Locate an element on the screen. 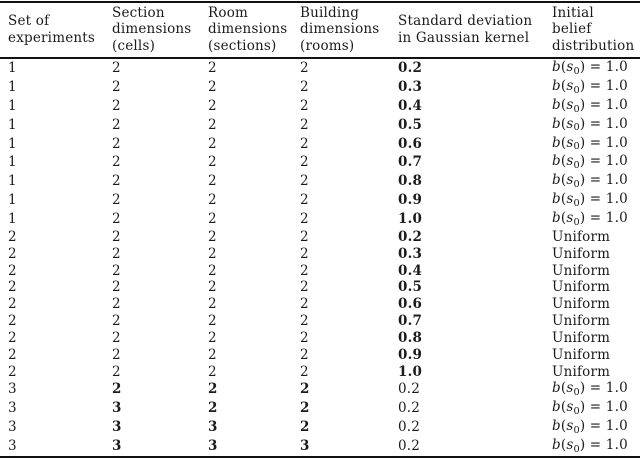 This screenshot has width=640, height=458. table-row: 2 2 2 2 0.5 Uniform is located at coordinates (320, 287).